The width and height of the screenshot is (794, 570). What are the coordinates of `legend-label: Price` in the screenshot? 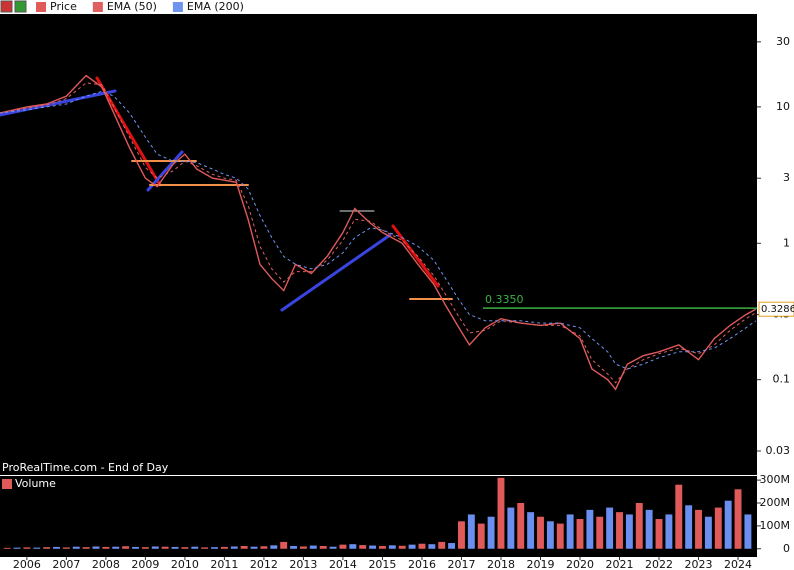 It's located at (63, 6).